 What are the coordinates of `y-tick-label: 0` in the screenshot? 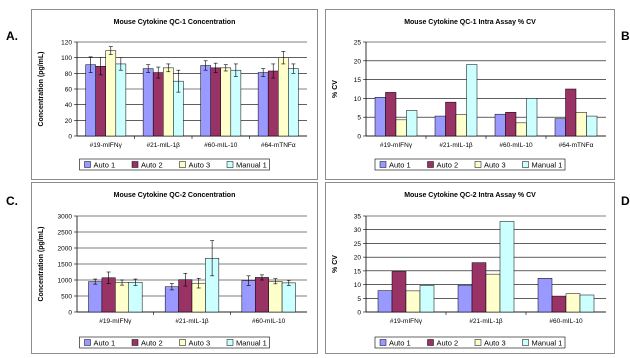 It's located at (359, 313).